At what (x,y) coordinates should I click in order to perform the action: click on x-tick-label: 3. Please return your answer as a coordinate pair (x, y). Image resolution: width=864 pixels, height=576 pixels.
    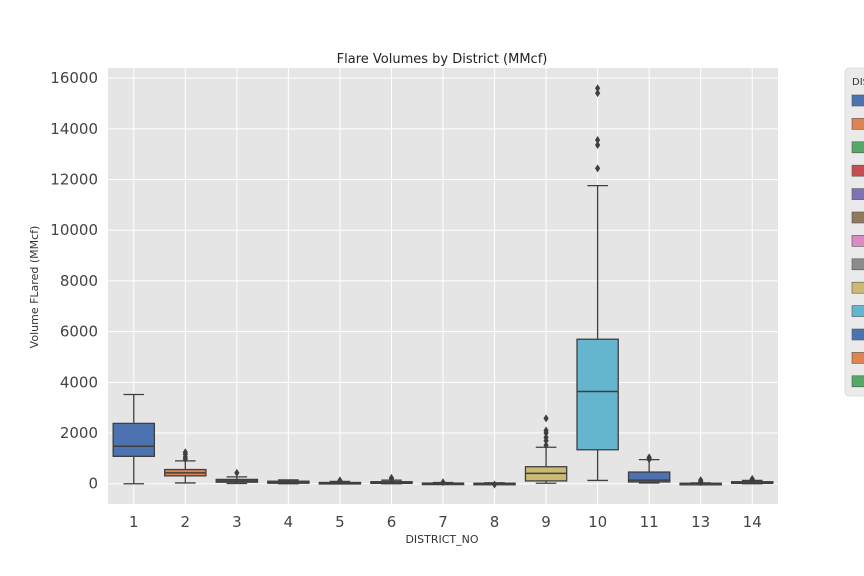
    Looking at the image, I should click on (237, 522).